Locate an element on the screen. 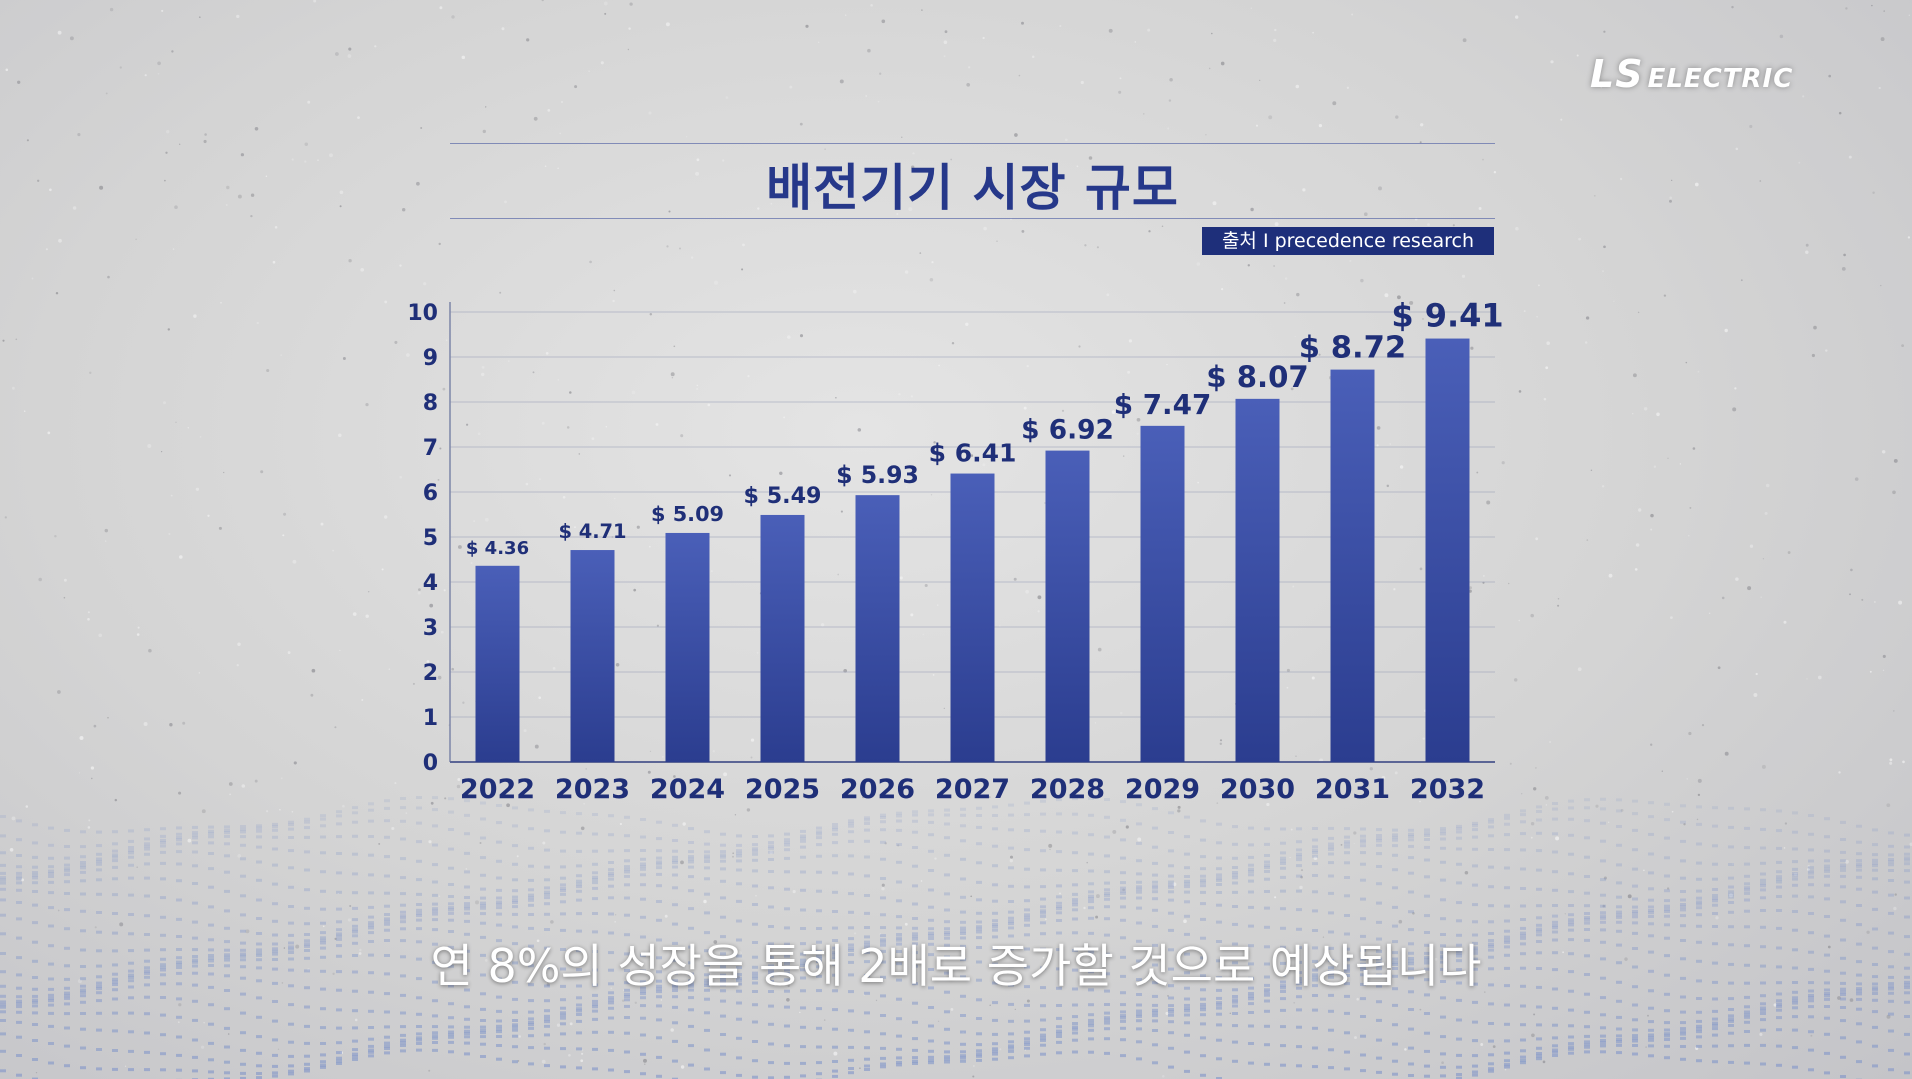 This screenshot has height=1079, width=1912. data-label: $ 8.07 is located at coordinates (1257, 377).